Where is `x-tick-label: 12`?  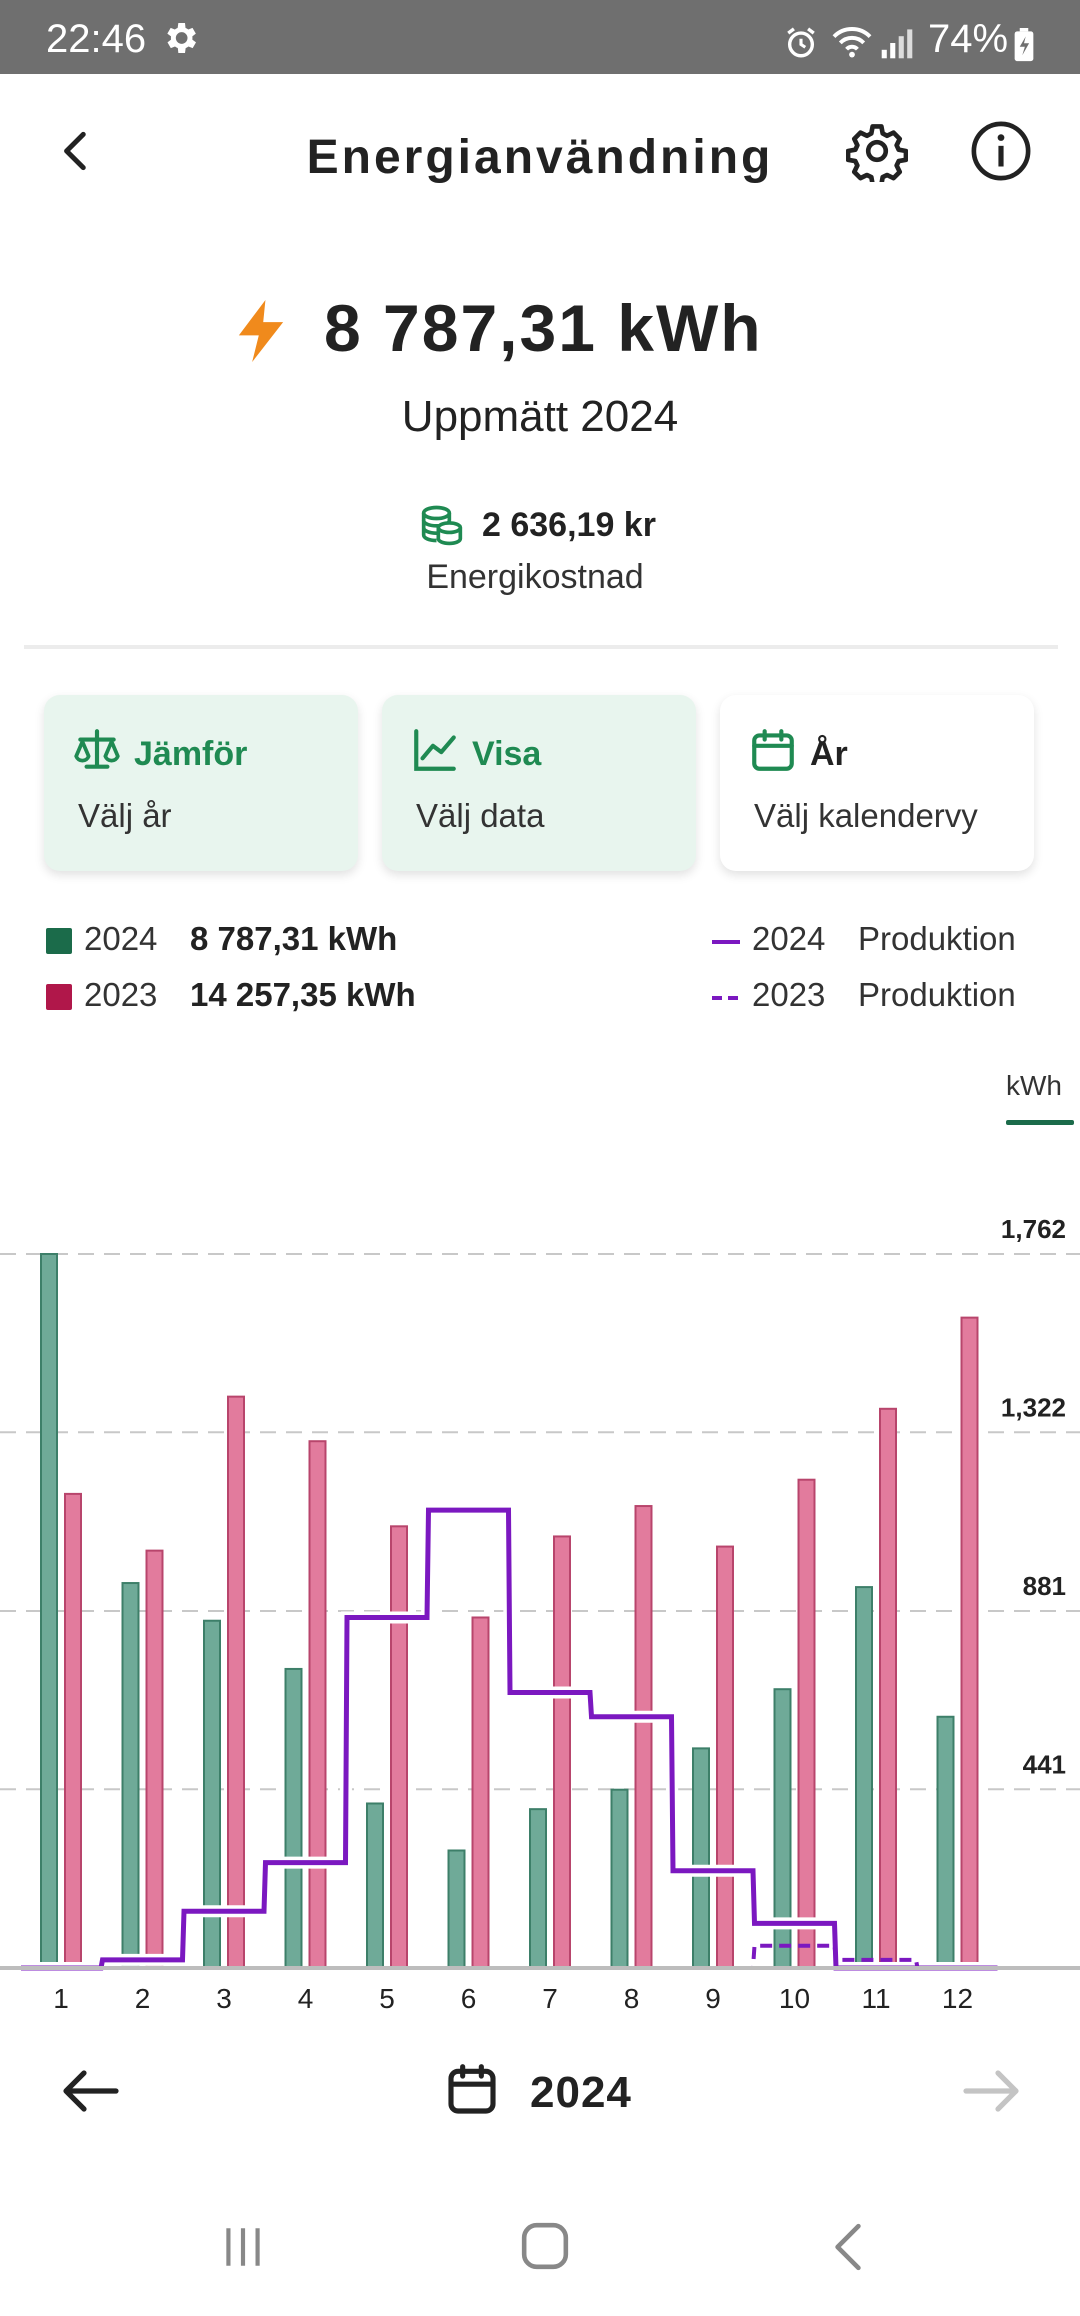 x-tick-label: 12 is located at coordinates (957, 1998).